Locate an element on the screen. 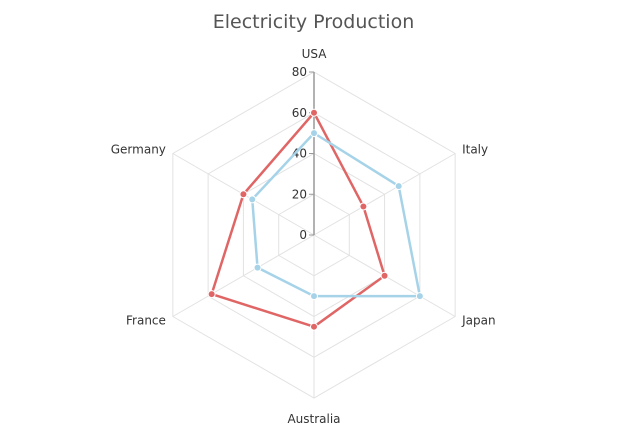  series-2-point-usa is located at coordinates (314, 133).